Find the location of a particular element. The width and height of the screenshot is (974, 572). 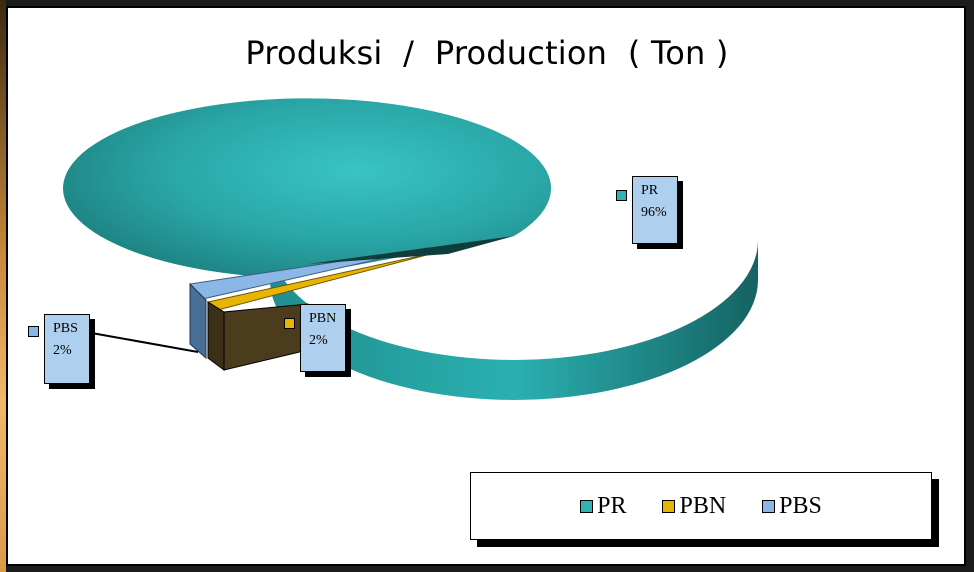

slice-gap is located at coordinates (411, 250).